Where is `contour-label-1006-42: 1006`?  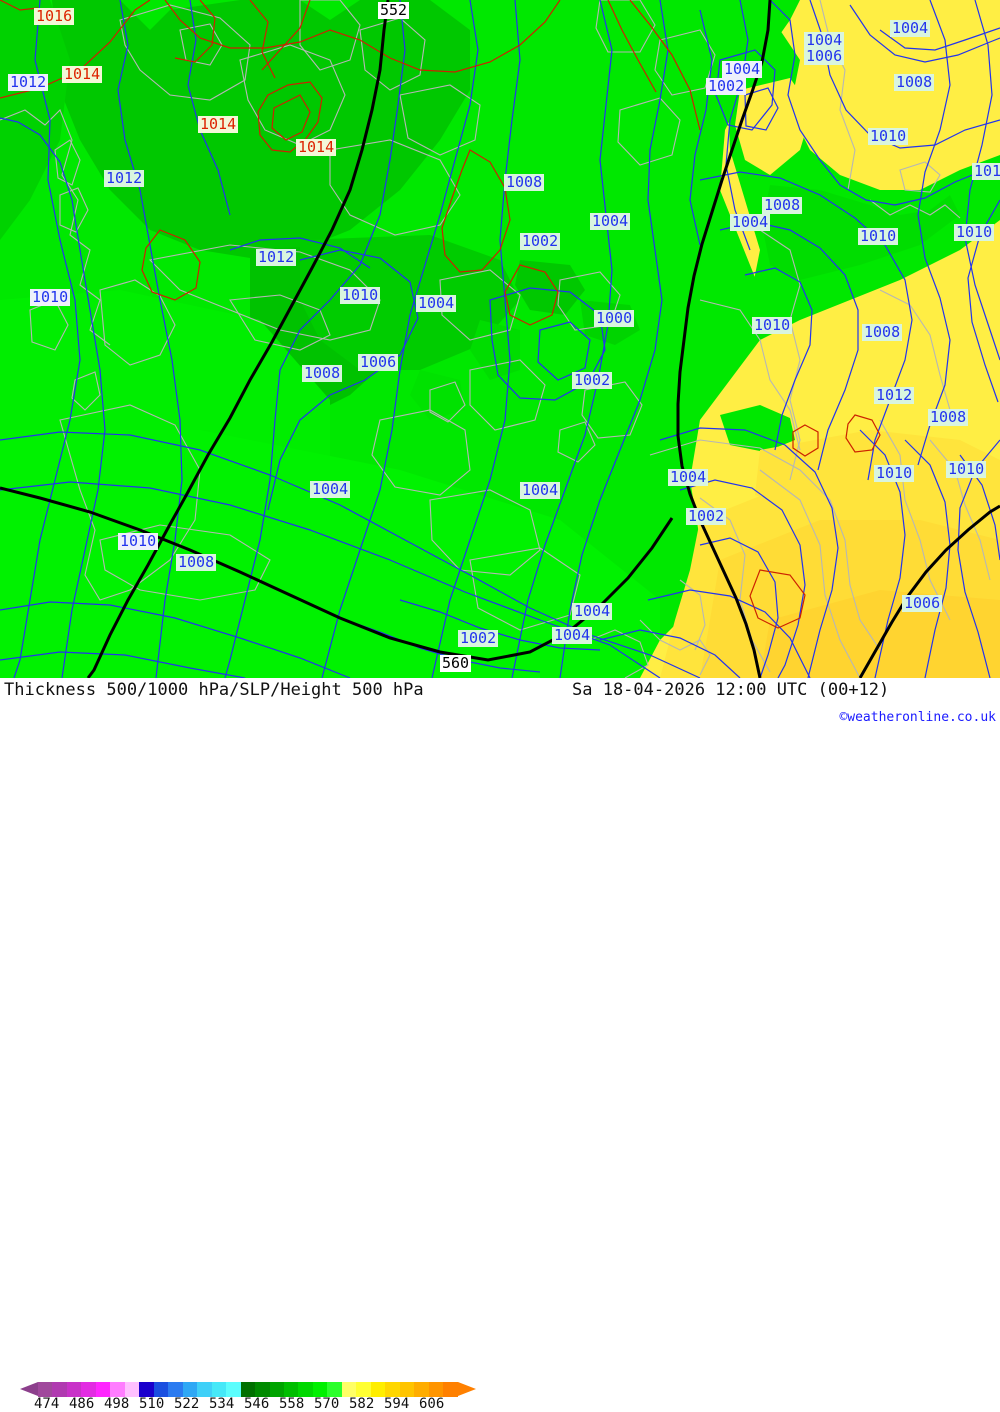 contour-label-1006-42: 1006 is located at coordinates (922, 603).